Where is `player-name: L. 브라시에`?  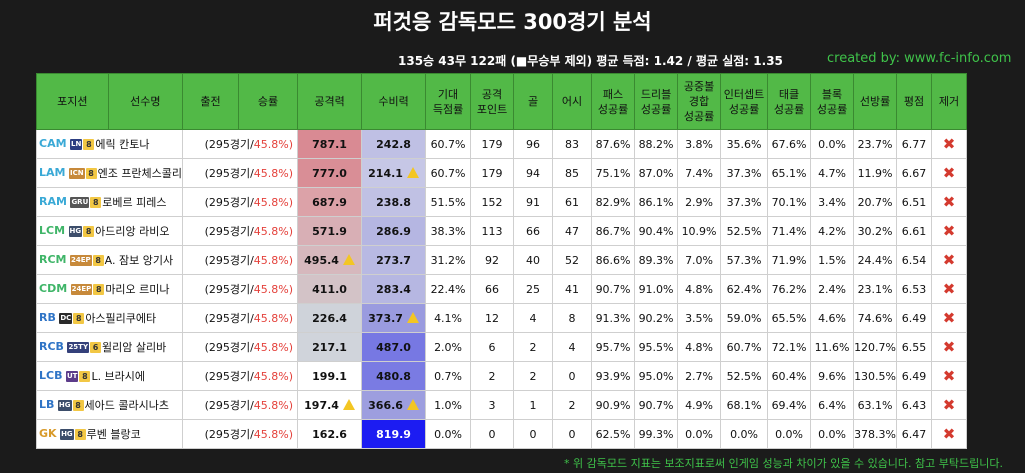 player-name: L. 브라시에 is located at coordinates (118, 376).